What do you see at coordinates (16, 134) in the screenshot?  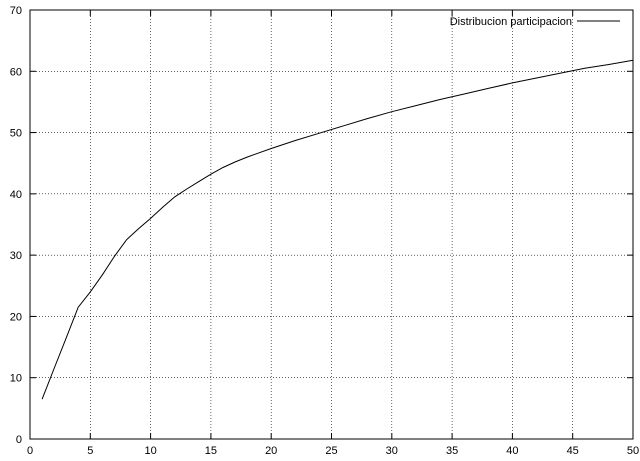 I see `y-tick-label: 50` at bounding box center [16, 134].